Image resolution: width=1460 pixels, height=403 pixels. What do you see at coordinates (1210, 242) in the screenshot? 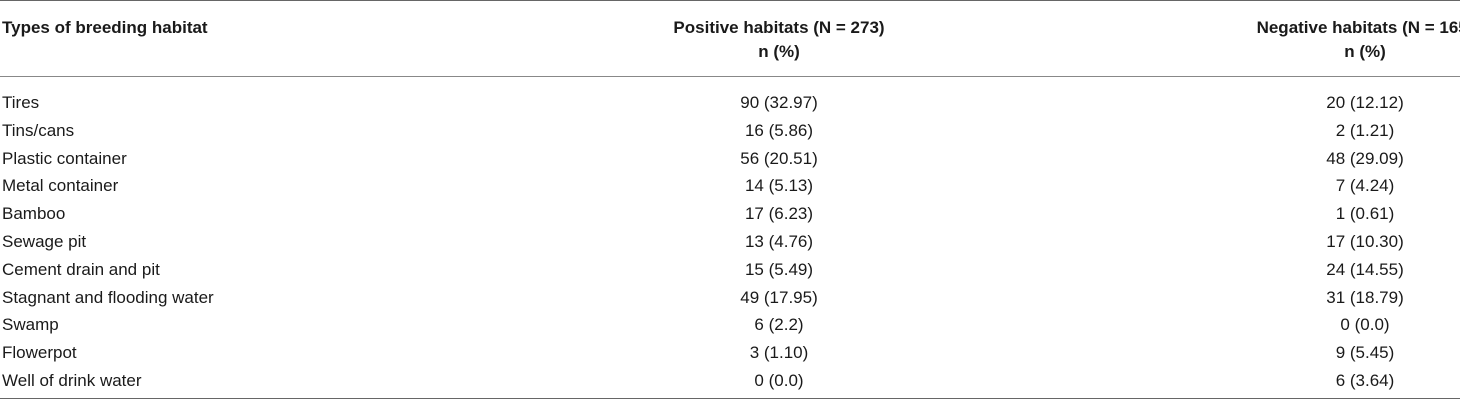
I see `negative-count-cell: 17 (10.30)` at bounding box center [1210, 242].